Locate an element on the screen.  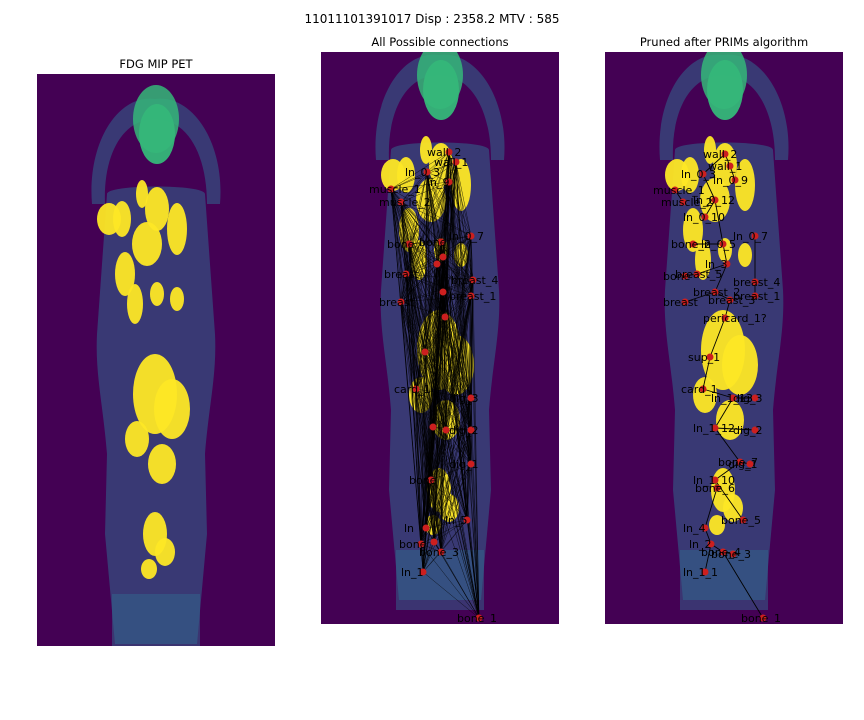
node-label: bone_3 is located at coordinates (731, 554).